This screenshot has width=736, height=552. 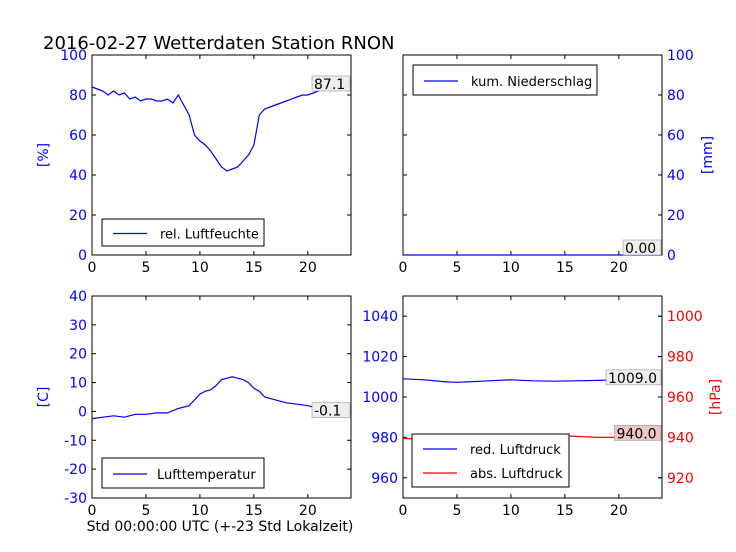 What do you see at coordinates (82, 256) in the screenshot?
I see `humidity-ytick-label: 0` at bounding box center [82, 256].